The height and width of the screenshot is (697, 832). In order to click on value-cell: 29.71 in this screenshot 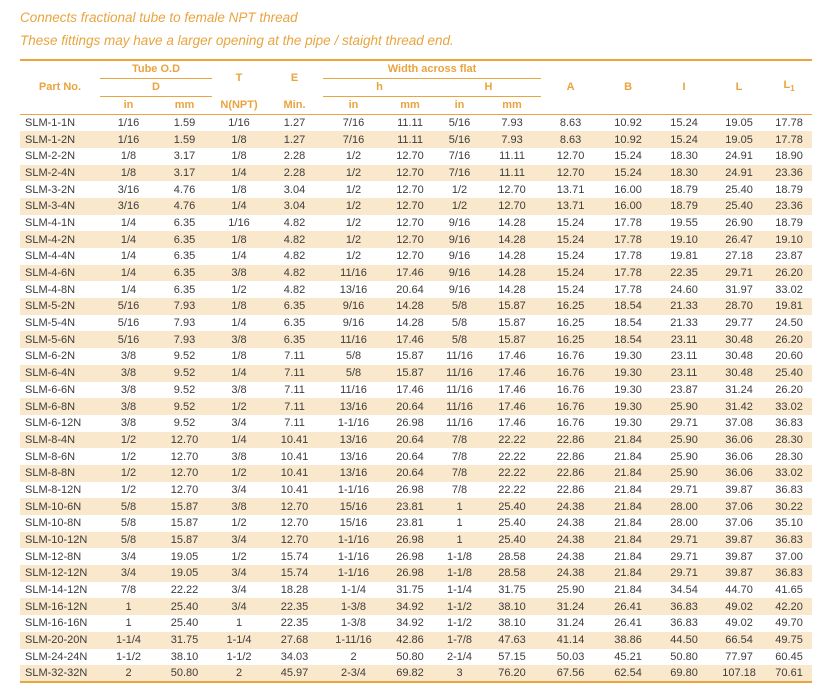, I will do `click(739, 273)`.